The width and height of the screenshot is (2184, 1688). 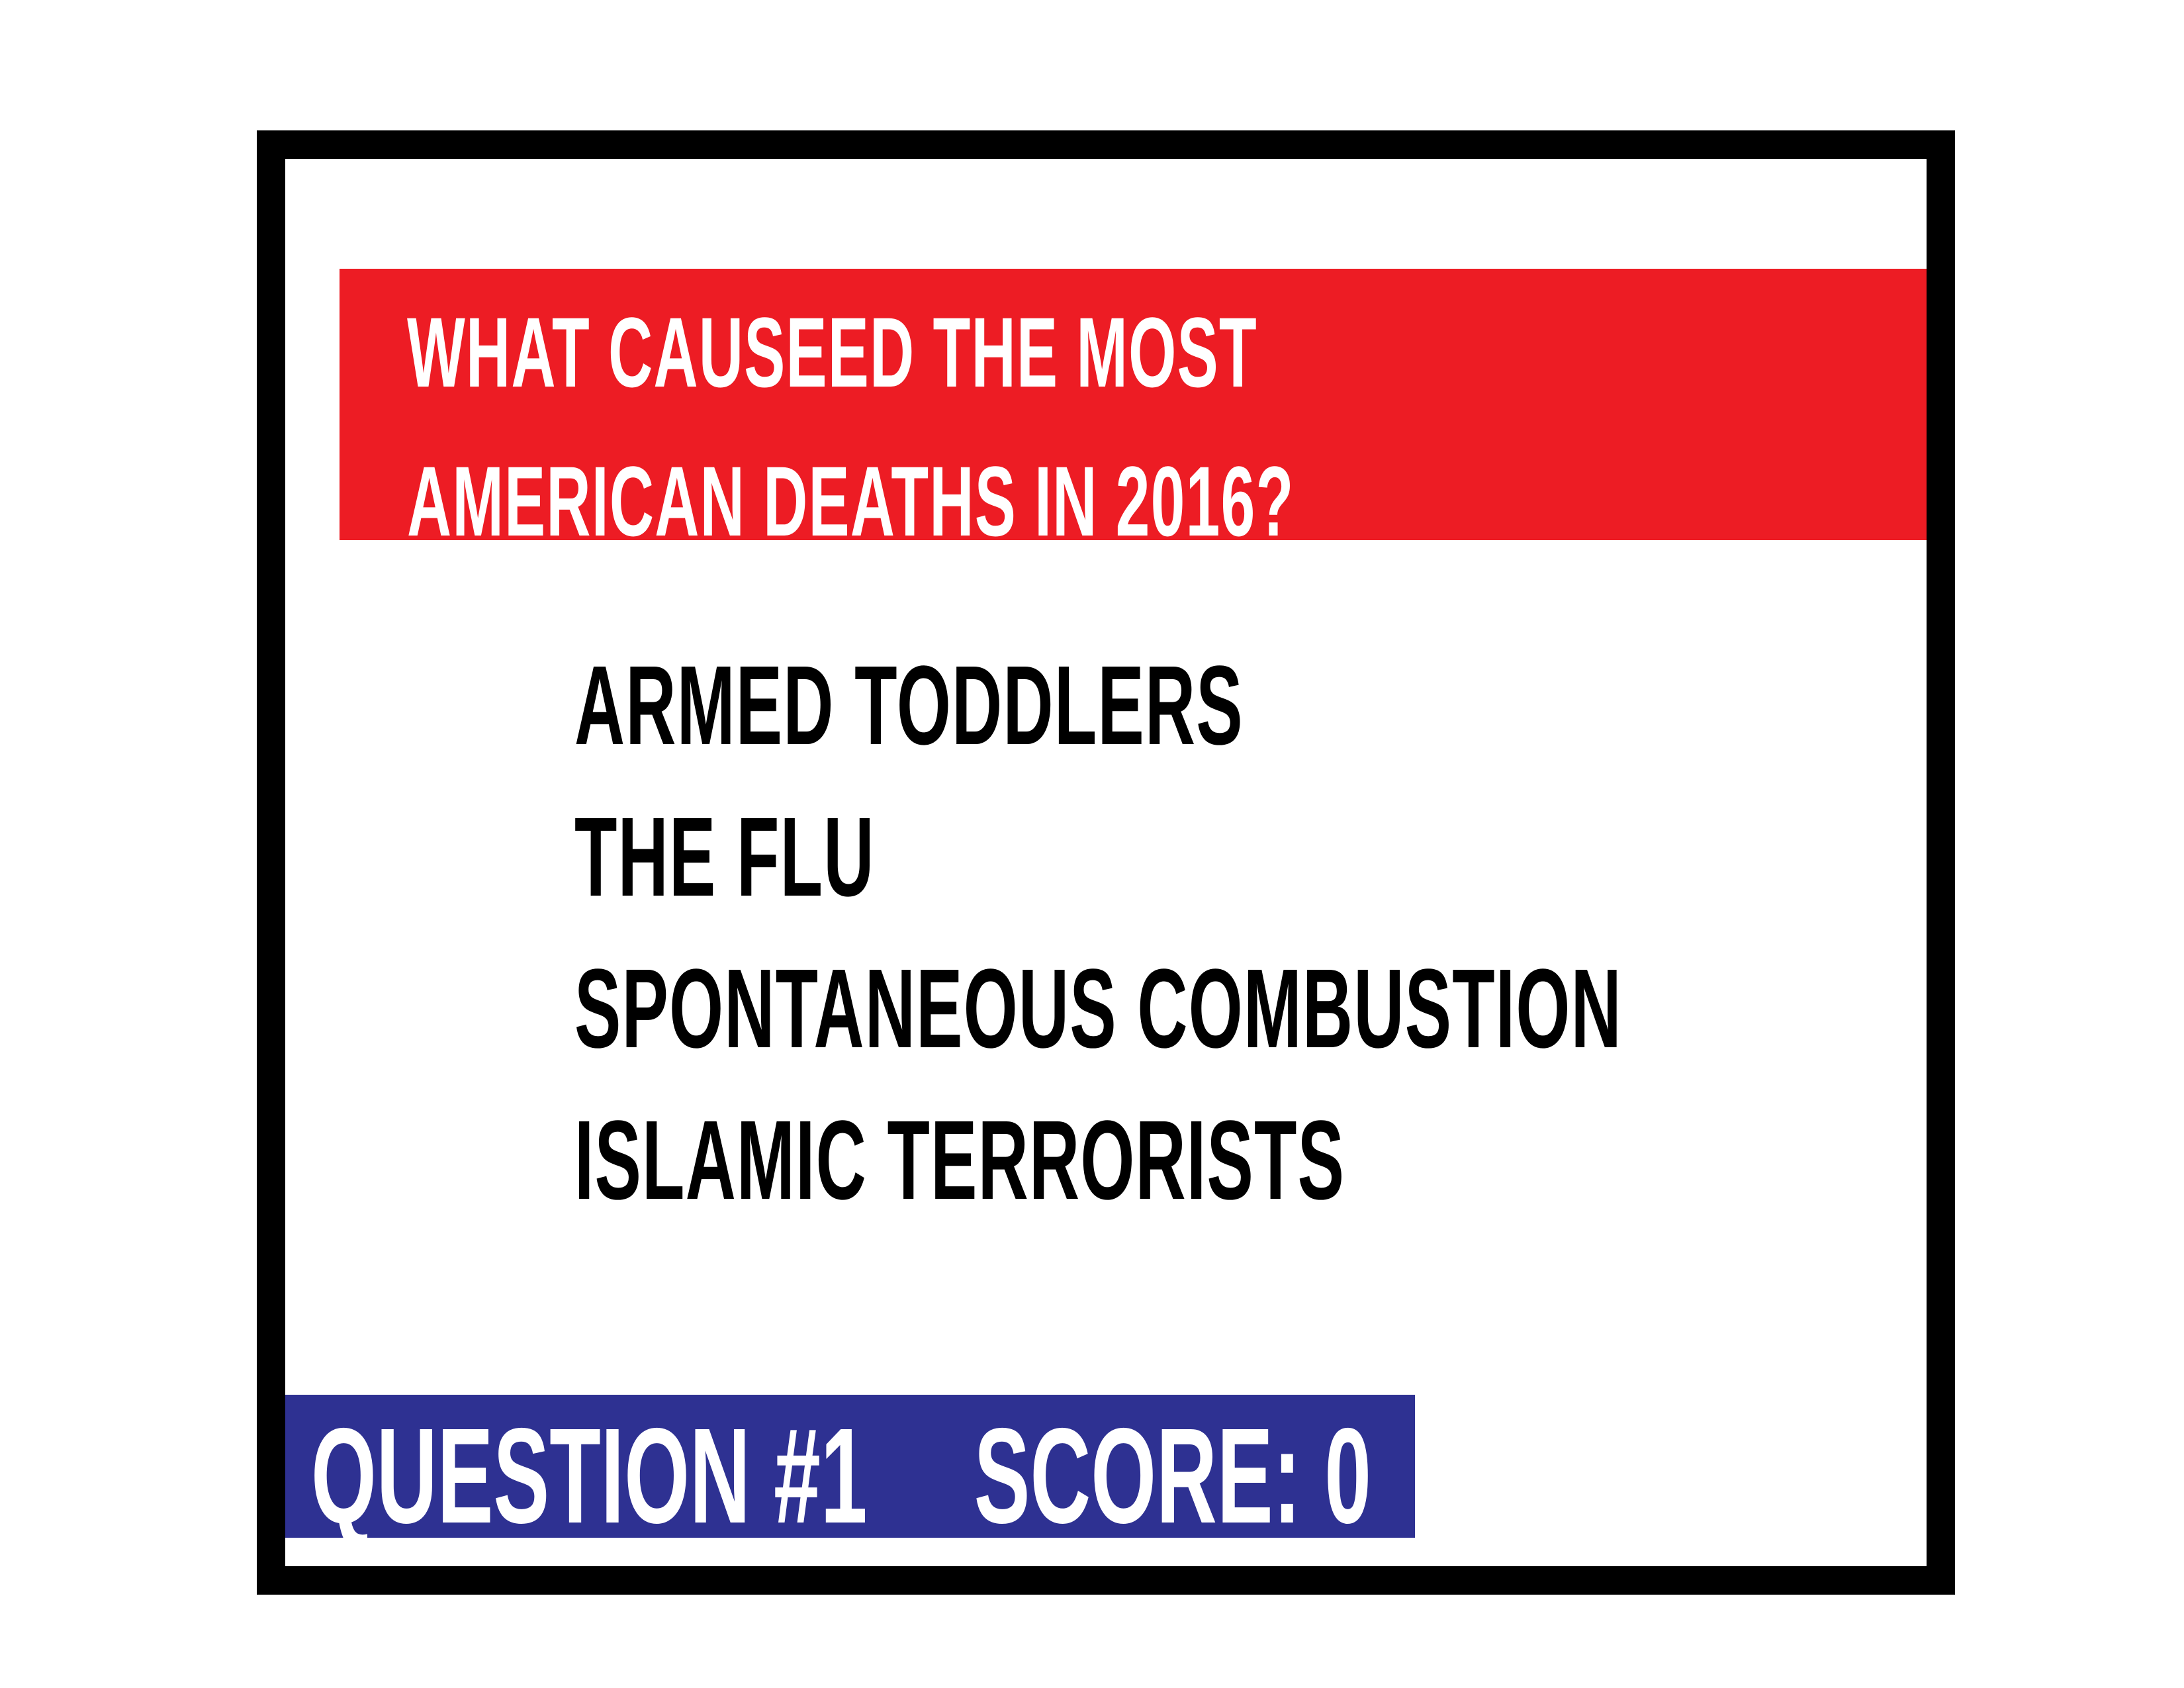 I want to click on answer-option-2: THE FLU, so click(x=724, y=857).